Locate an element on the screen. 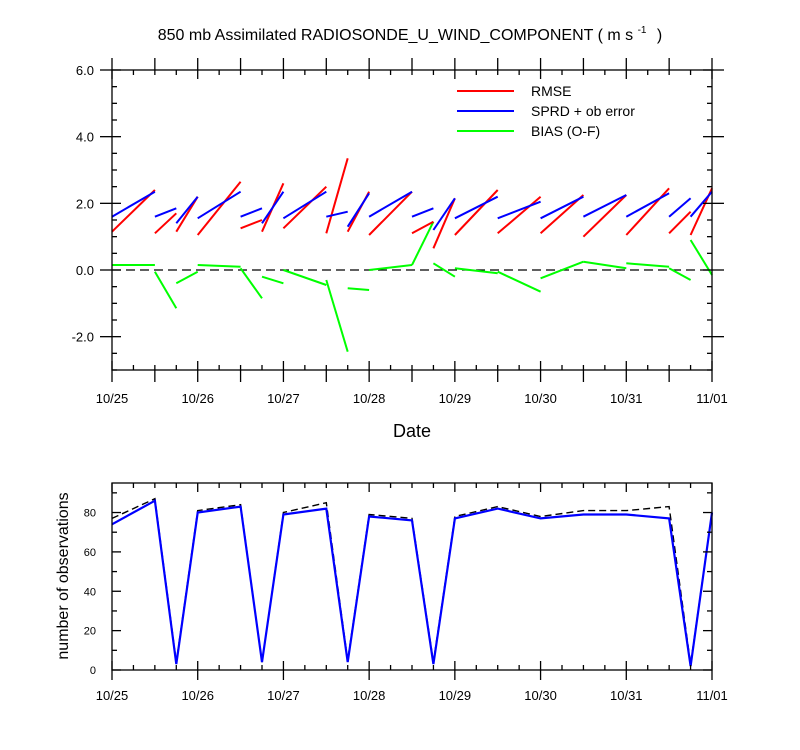 The height and width of the screenshot is (750, 800). bottom-y-axis-label: number of observations is located at coordinates (63, 575).